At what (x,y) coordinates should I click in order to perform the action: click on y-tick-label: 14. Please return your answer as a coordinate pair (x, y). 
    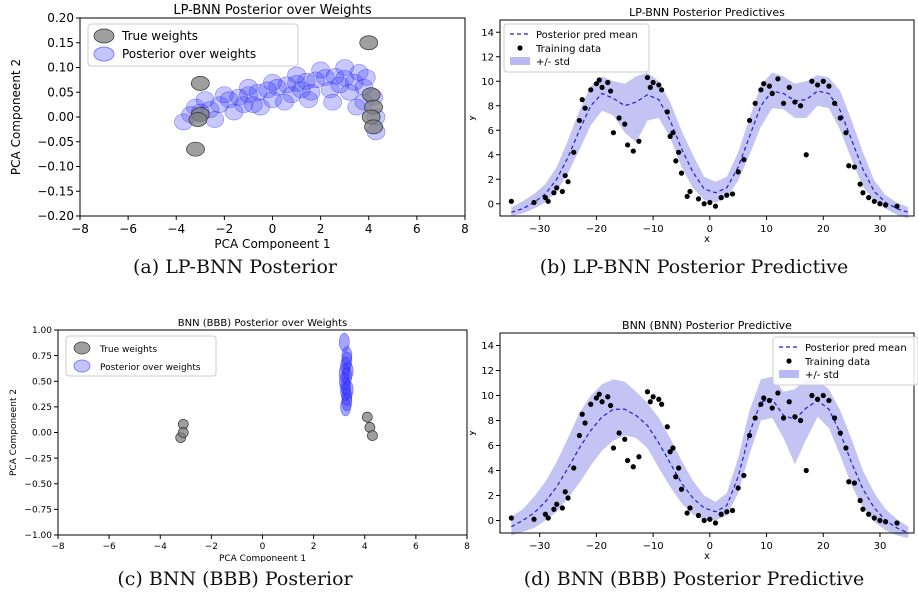
    Looking at the image, I should click on (487, 346).